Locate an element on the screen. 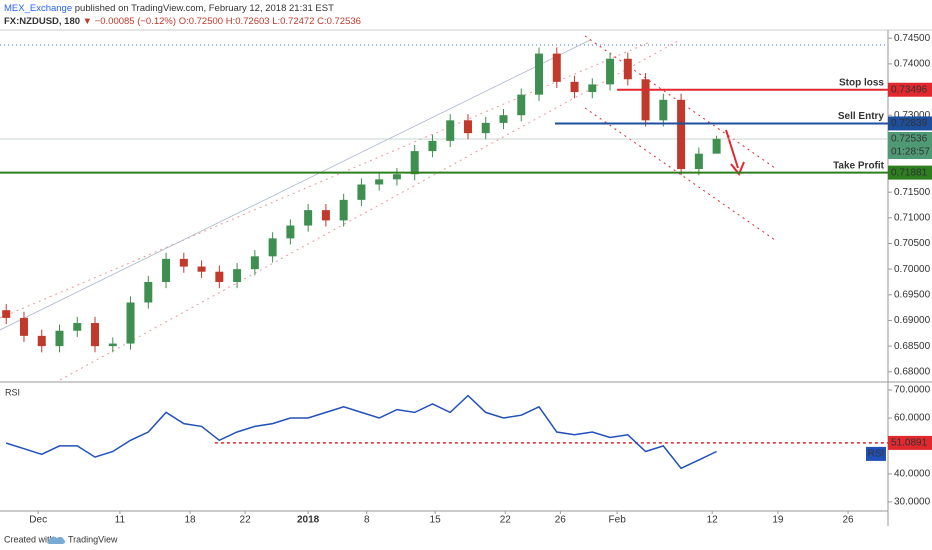 The height and width of the screenshot is (550, 932). countdown: 01:28:57 is located at coordinates (910, 152).